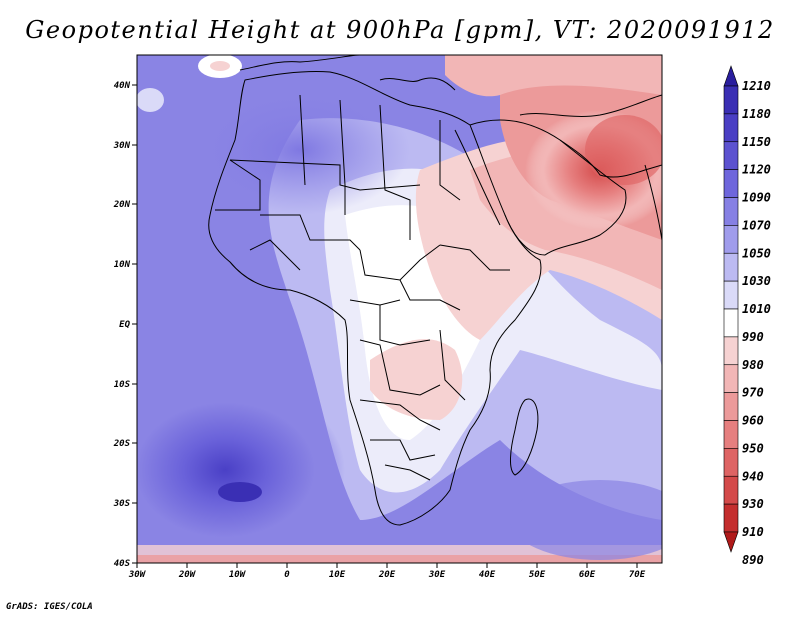 The width and height of the screenshot is (800, 618). Describe the element at coordinates (756, 170) in the screenshot. I see `colorbar-label: 1120` at that location.